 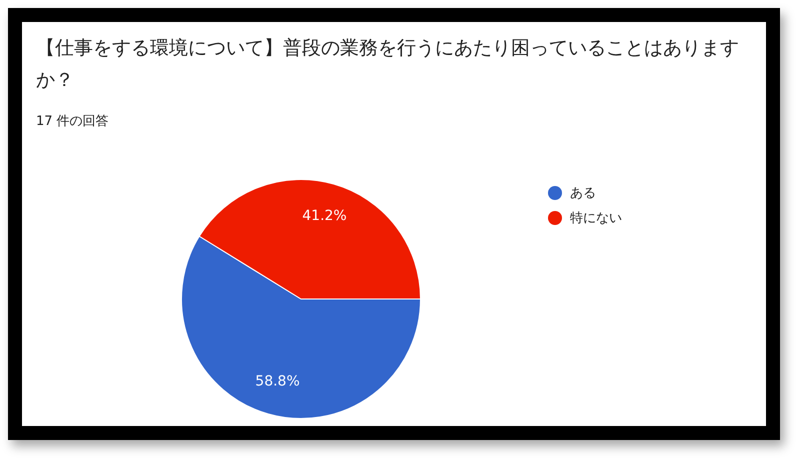 What do you see at coordinates (583, 193) in the screenshot?
I see `legend-label: ある` at bounding box center [583, 193].